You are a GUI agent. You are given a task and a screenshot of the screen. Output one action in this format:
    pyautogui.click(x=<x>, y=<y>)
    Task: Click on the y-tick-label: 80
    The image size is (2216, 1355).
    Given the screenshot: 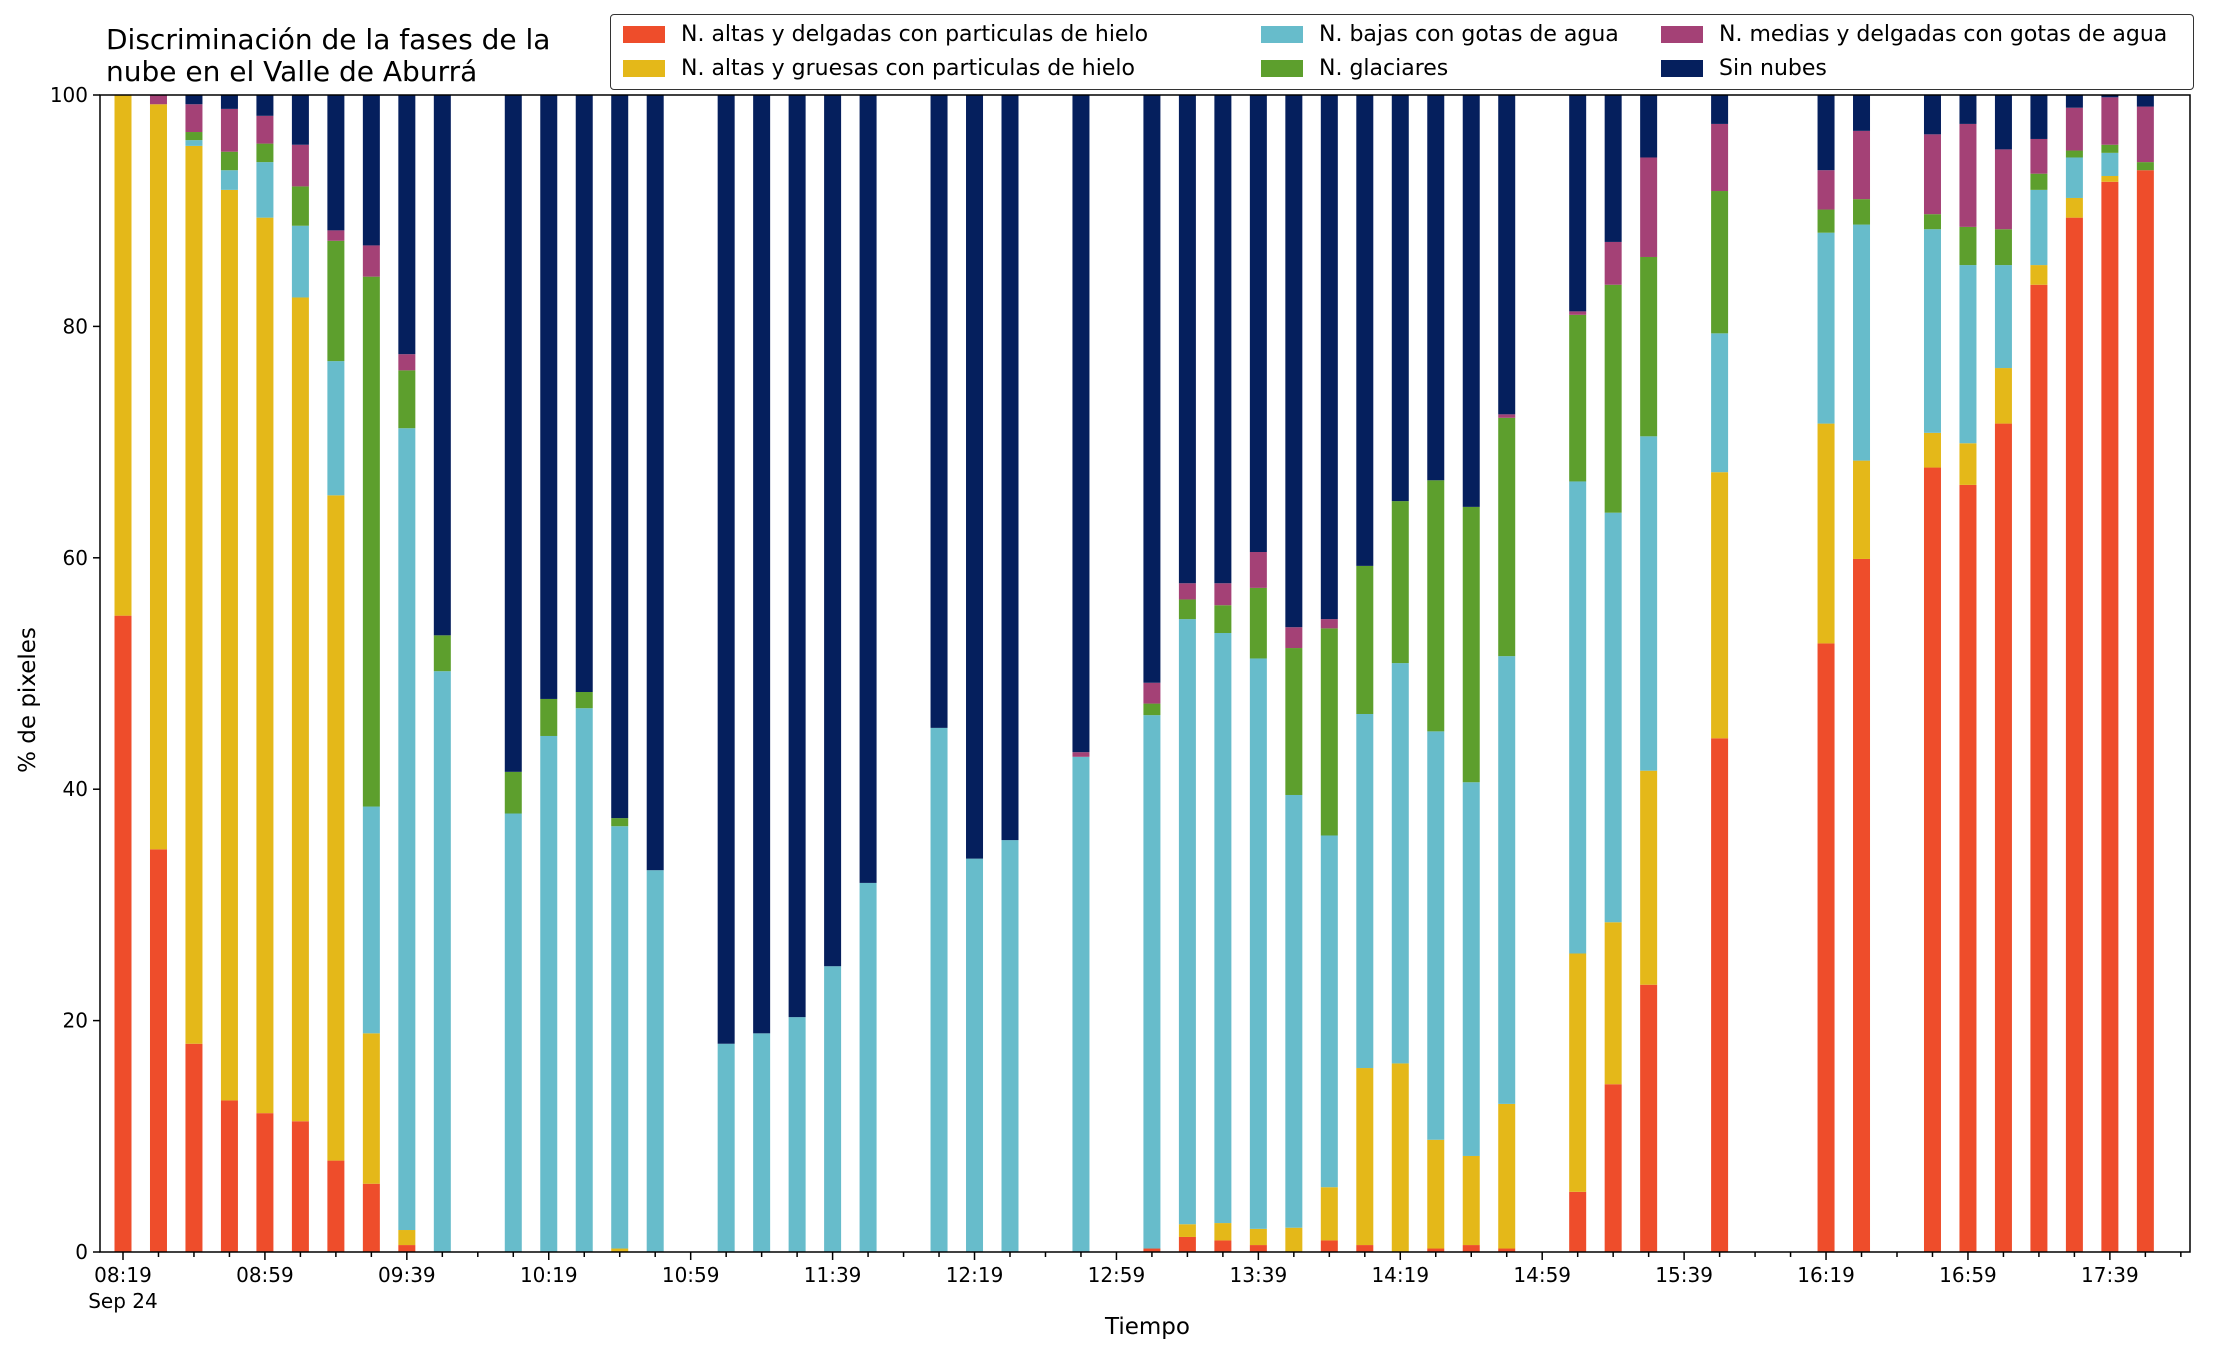 What is the action you would take?
    pyautogui.click(x=75, y=326)
    